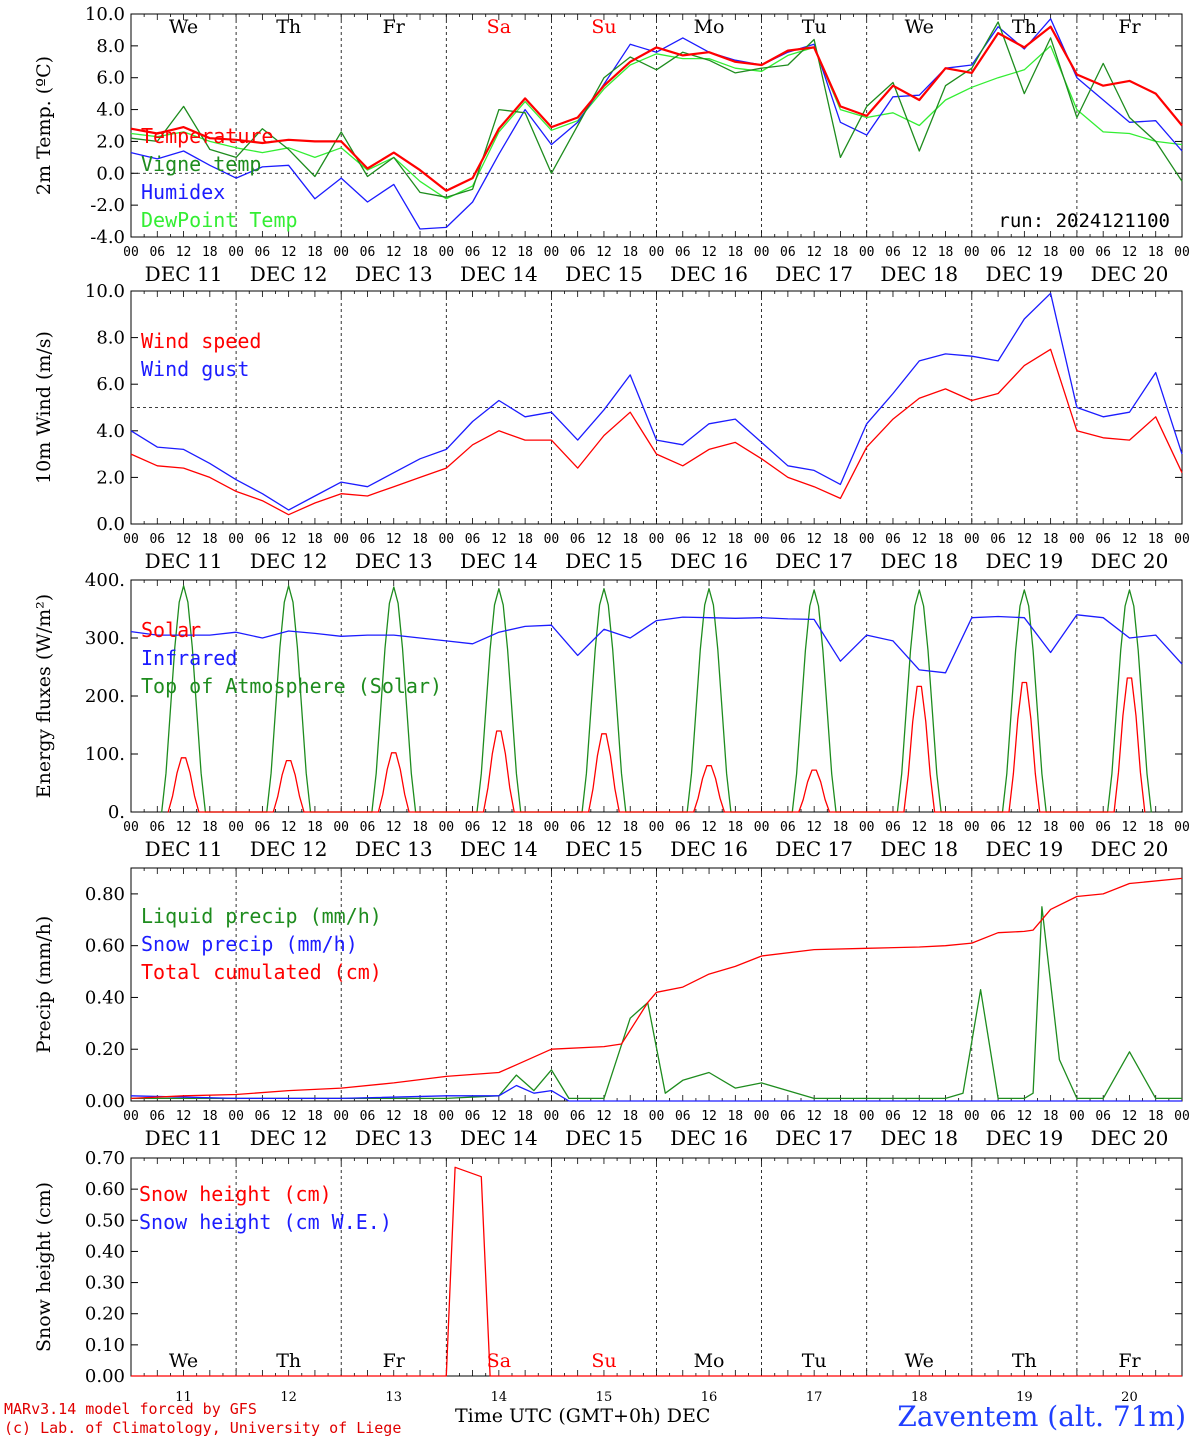  What do you see at coordinates (105, 1283) in the screenshot?
I see `y-tick-label: 0.30` at bounding box center [105, 1283].